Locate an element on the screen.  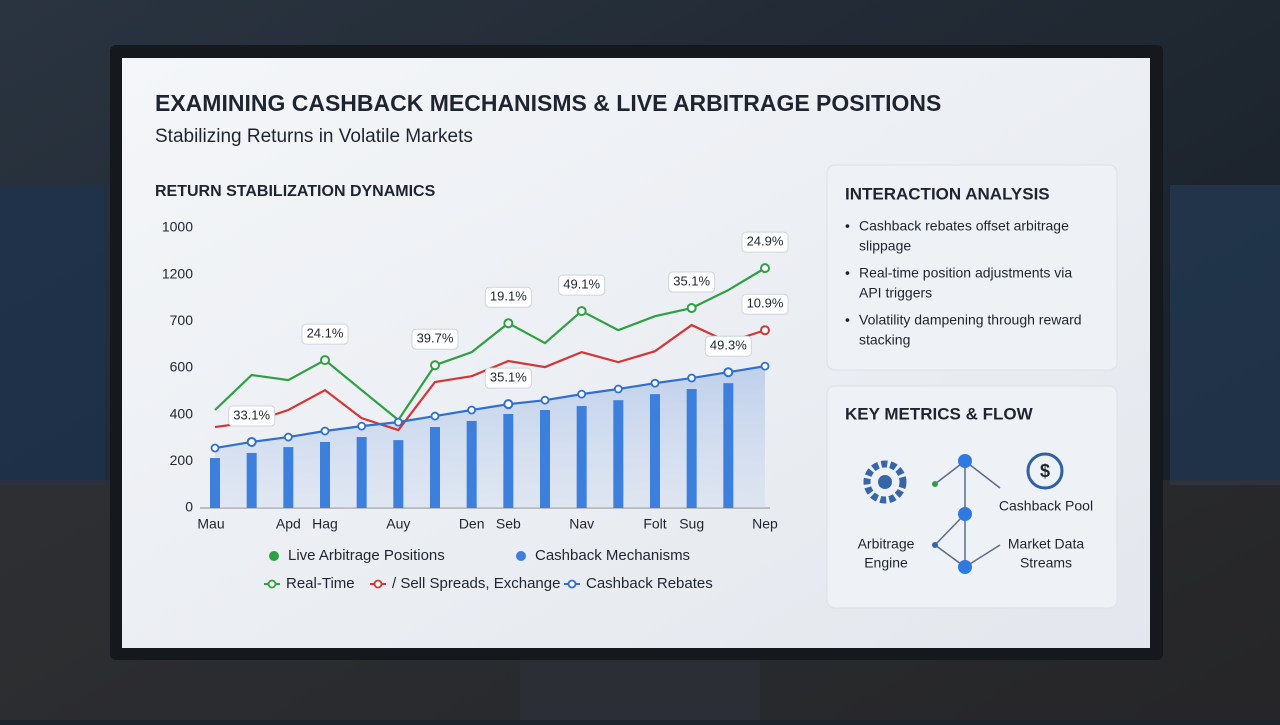
node-label: Engine is located at coordinates (886, 563).